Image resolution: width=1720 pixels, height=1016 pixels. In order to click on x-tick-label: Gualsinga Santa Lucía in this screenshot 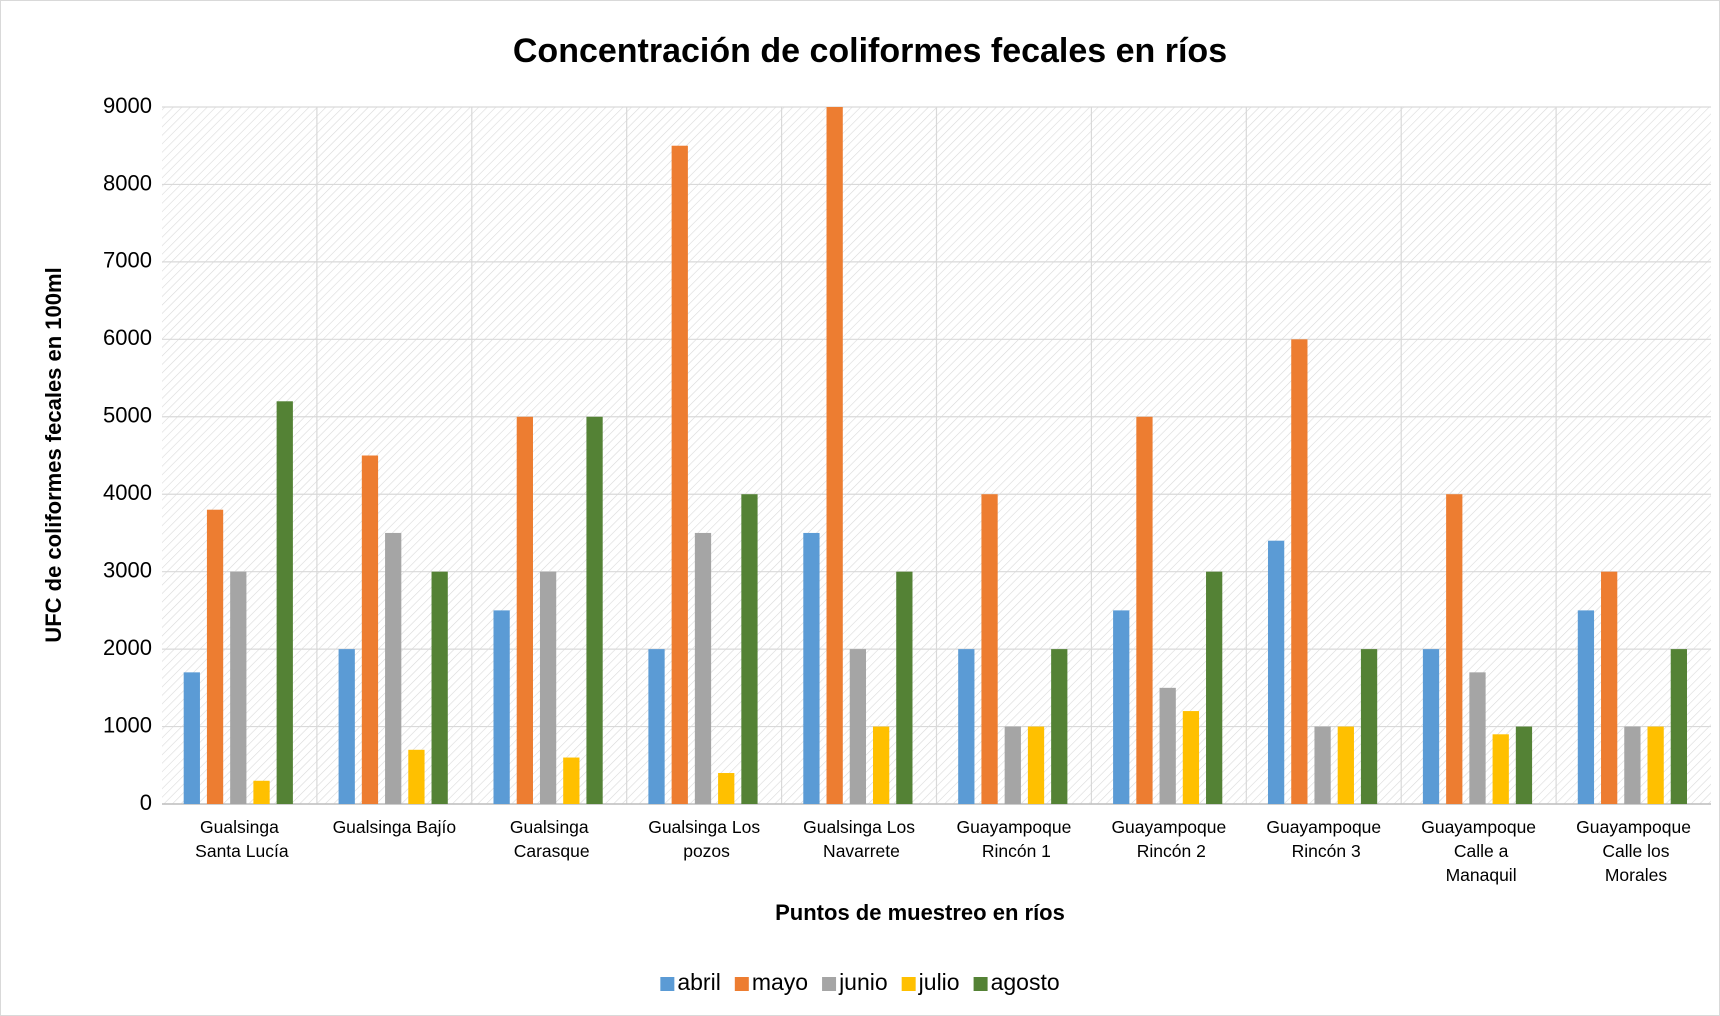, I will do `click(239, 839)`.